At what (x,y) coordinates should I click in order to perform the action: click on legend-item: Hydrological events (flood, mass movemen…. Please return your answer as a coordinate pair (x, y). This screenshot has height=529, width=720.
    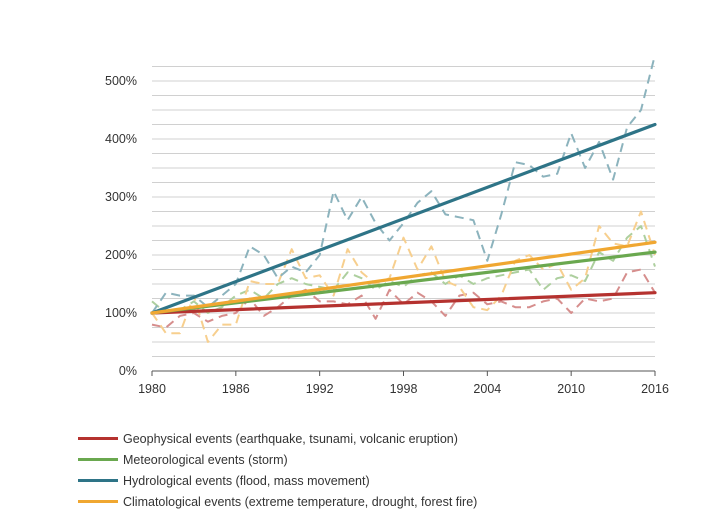
    Looking at the image, I should click on (277, 480).